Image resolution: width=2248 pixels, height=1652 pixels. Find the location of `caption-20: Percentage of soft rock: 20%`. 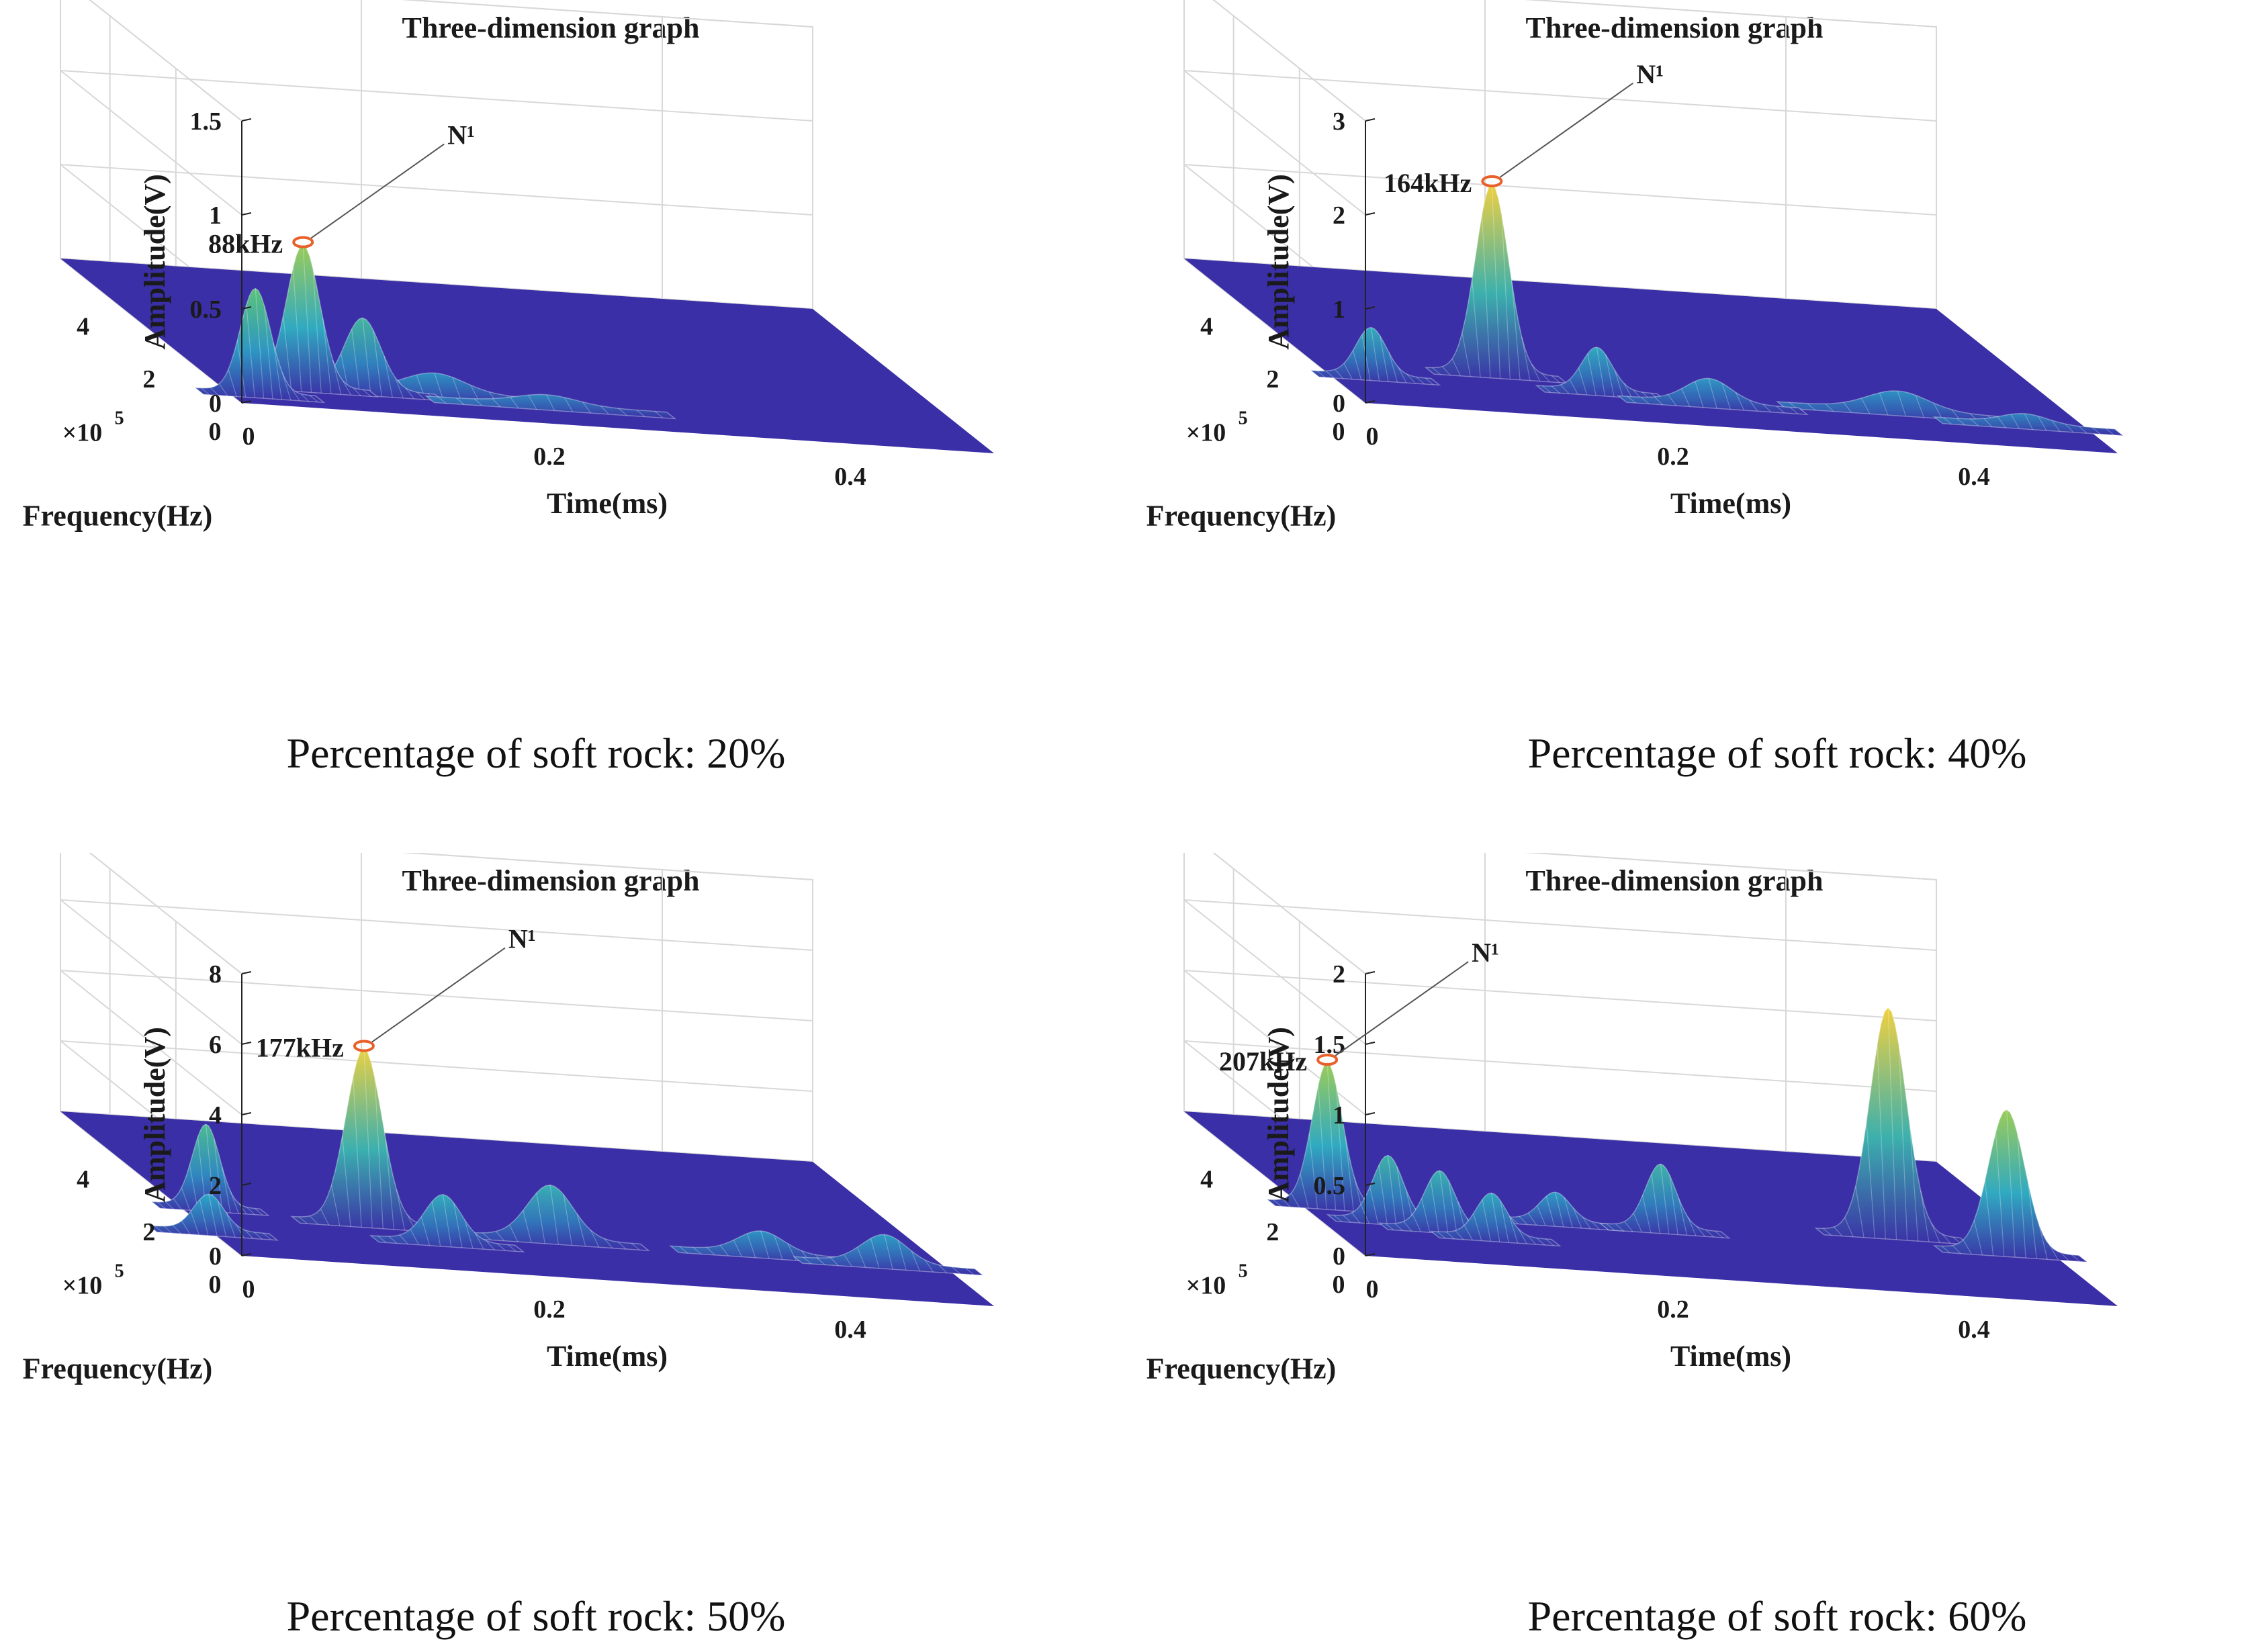

caption-20: Percentage of soft rock: 20% is located at coordinates (536, 753).